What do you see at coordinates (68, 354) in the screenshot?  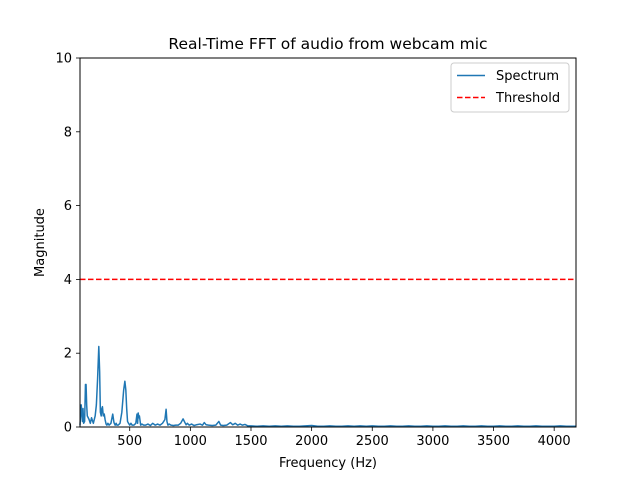 I see `y-tick-label: 2` at bounding box center [68, 354].